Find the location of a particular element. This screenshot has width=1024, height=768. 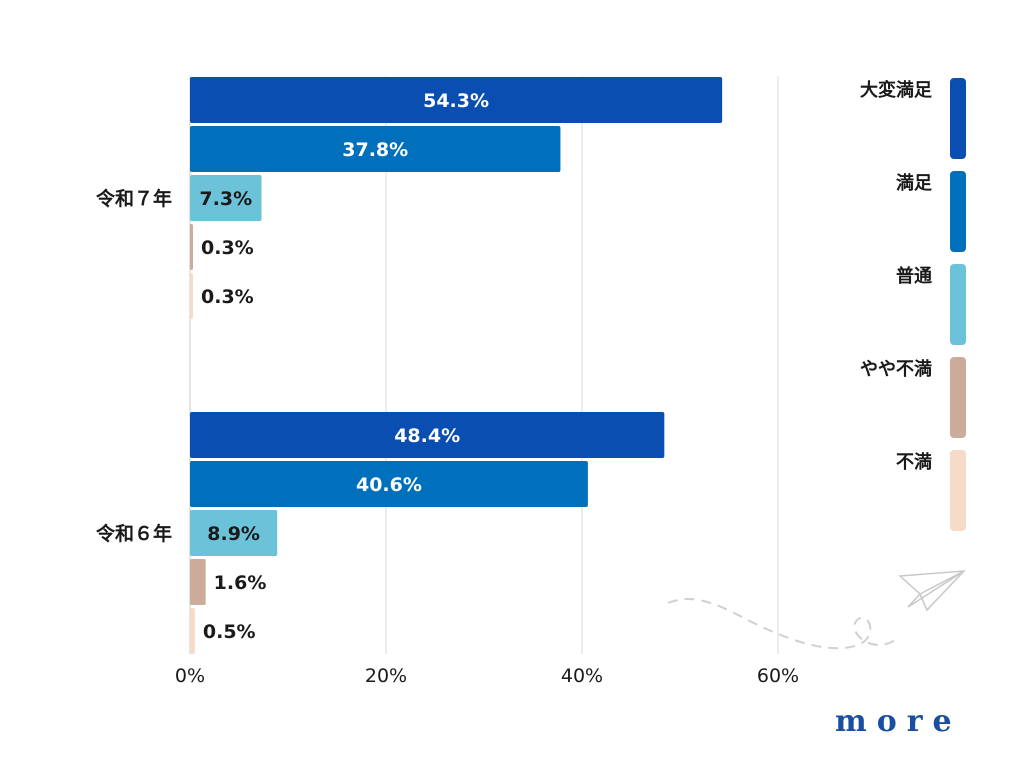

data-label: 7.3% is located at coordinates (225, 199).